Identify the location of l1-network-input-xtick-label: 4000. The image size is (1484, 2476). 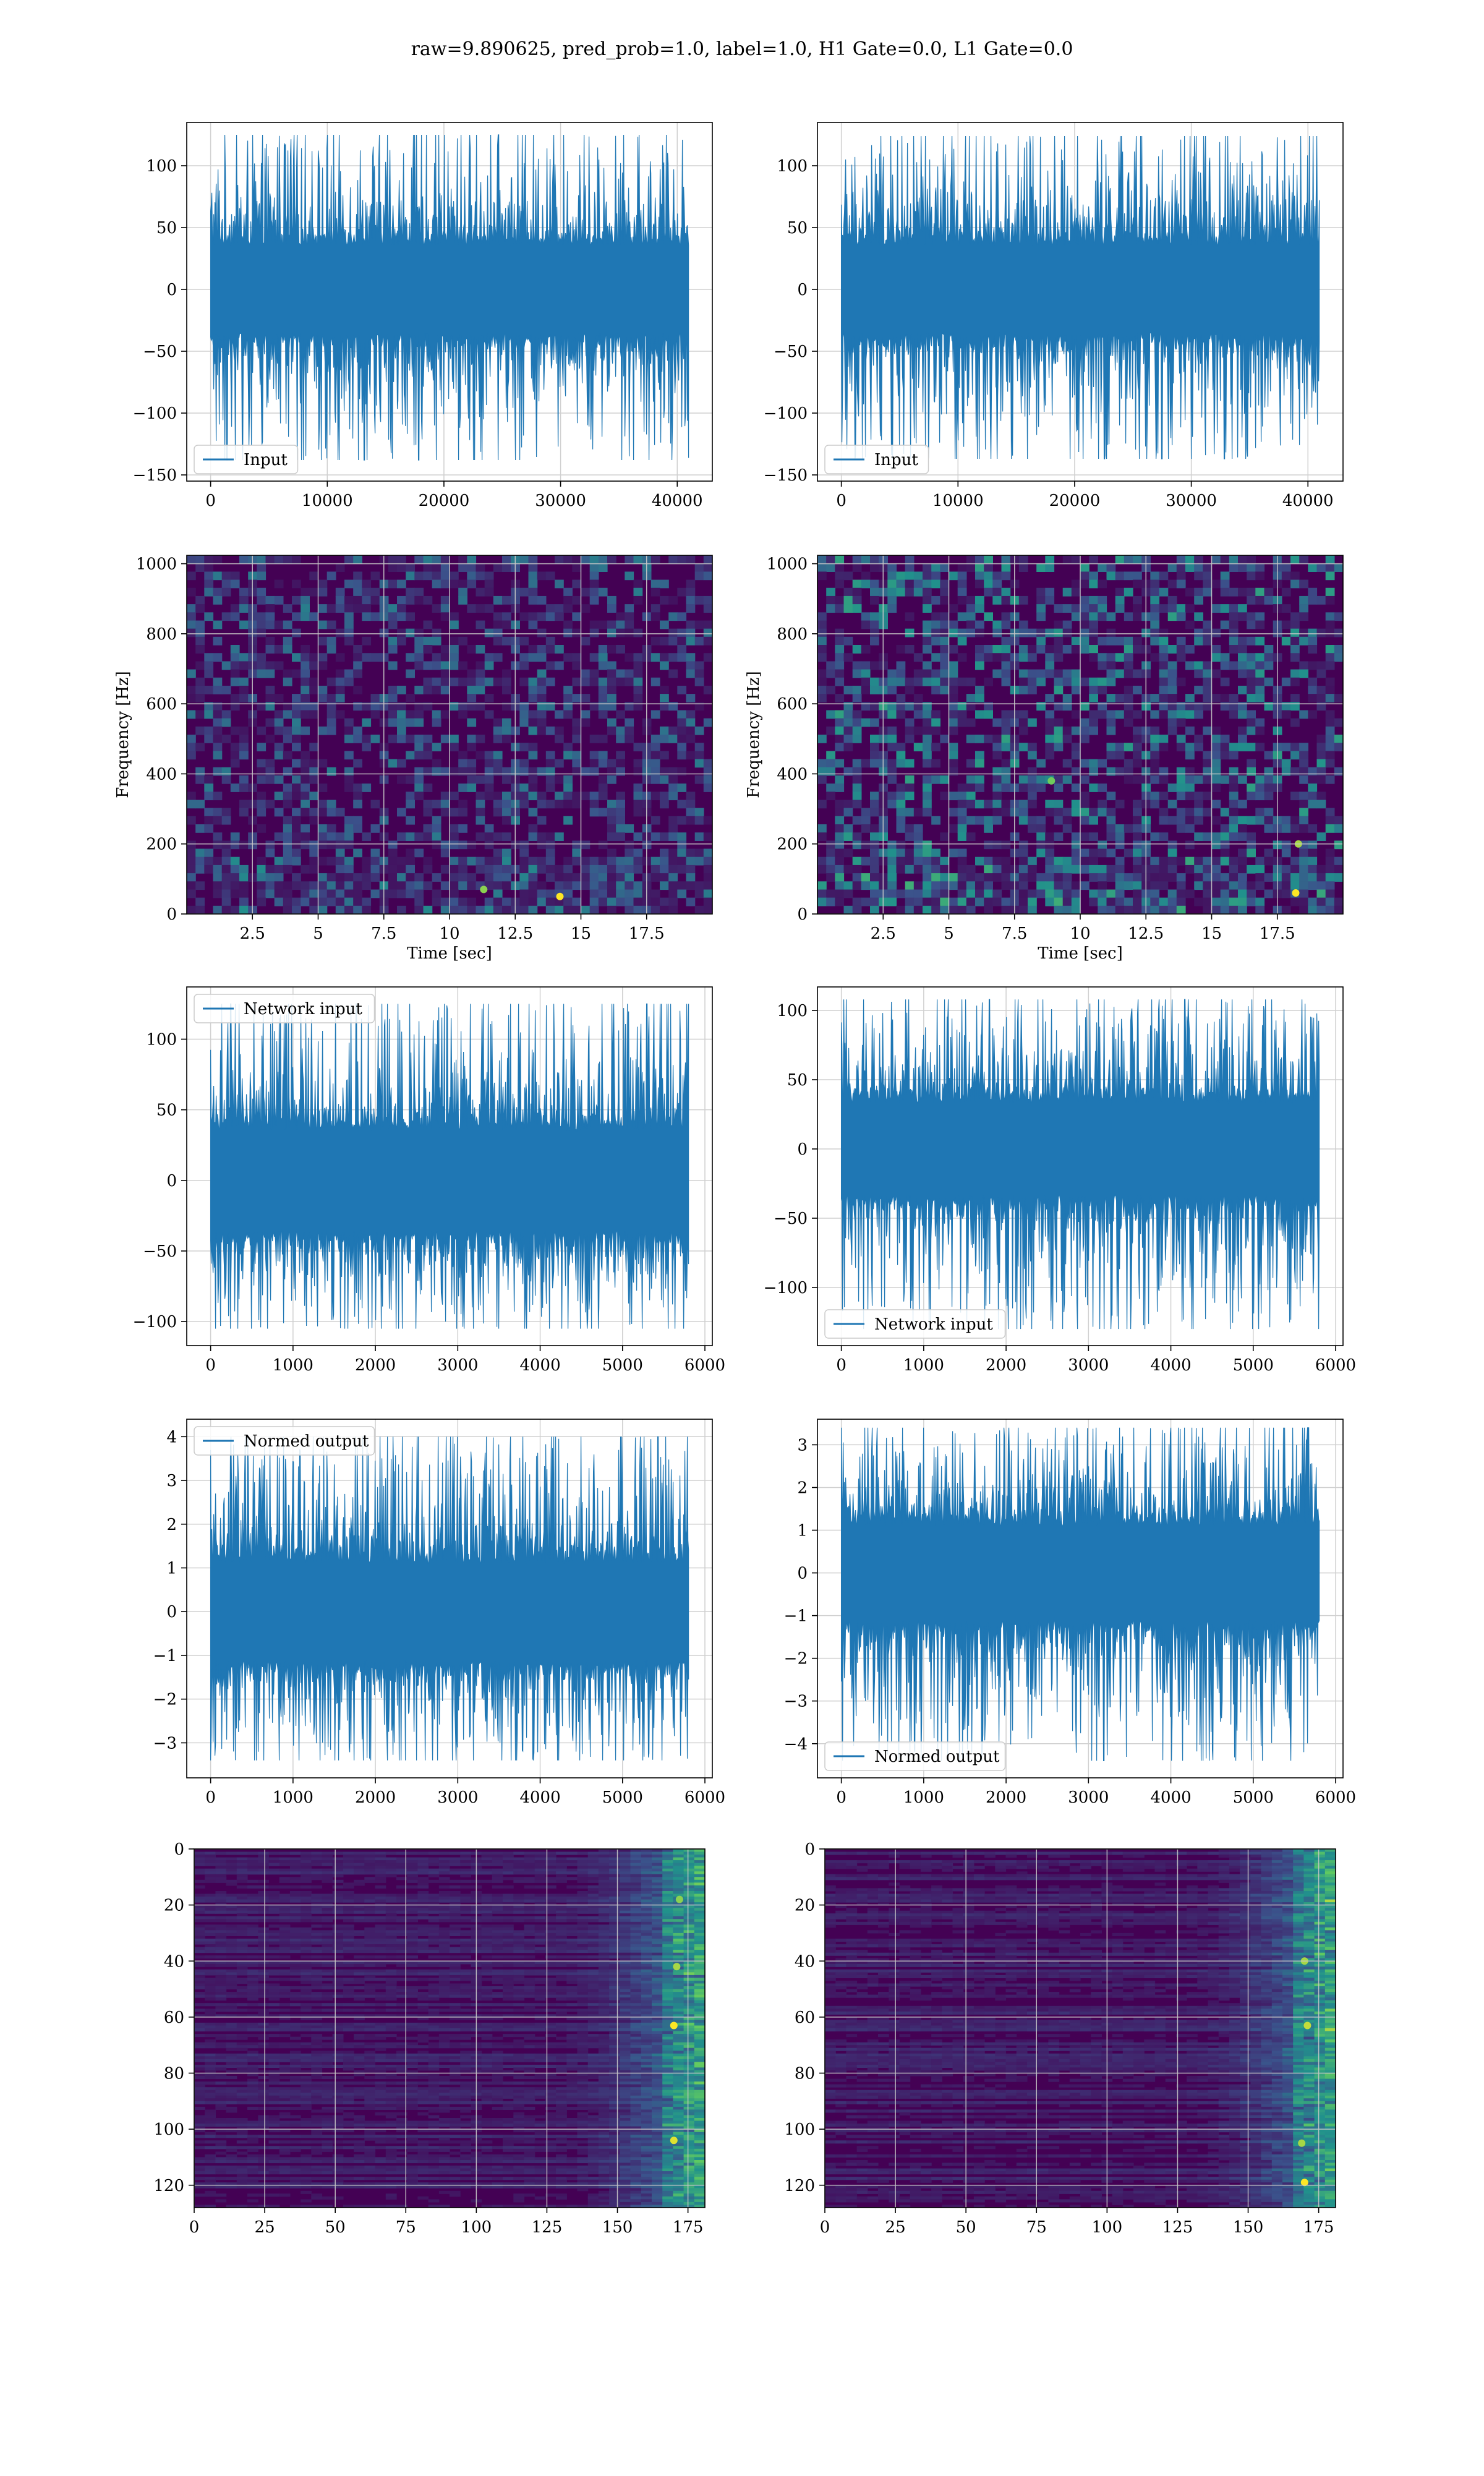
(1170, 1366).